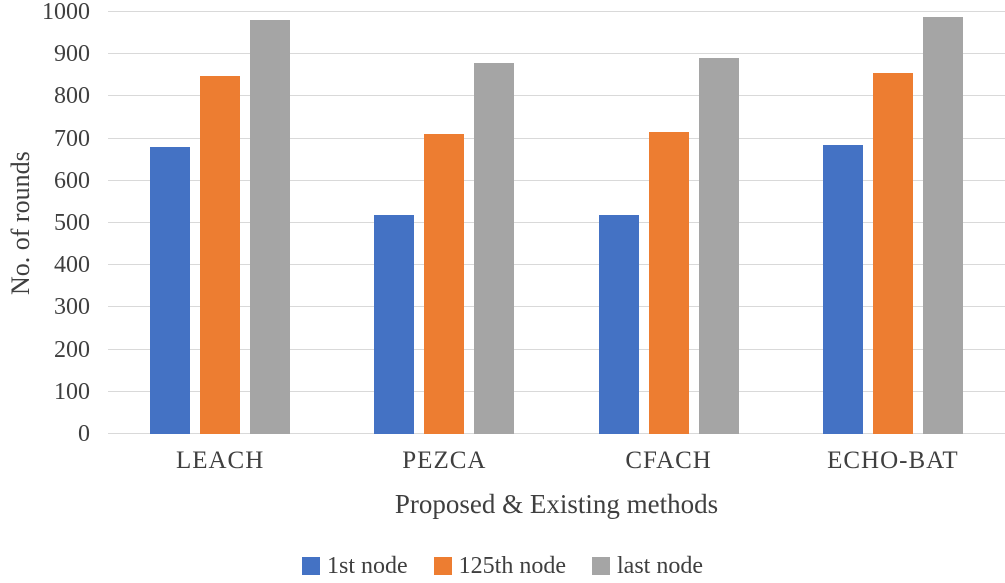  I want to click on legend-label: 1st node, so click(367, 566).